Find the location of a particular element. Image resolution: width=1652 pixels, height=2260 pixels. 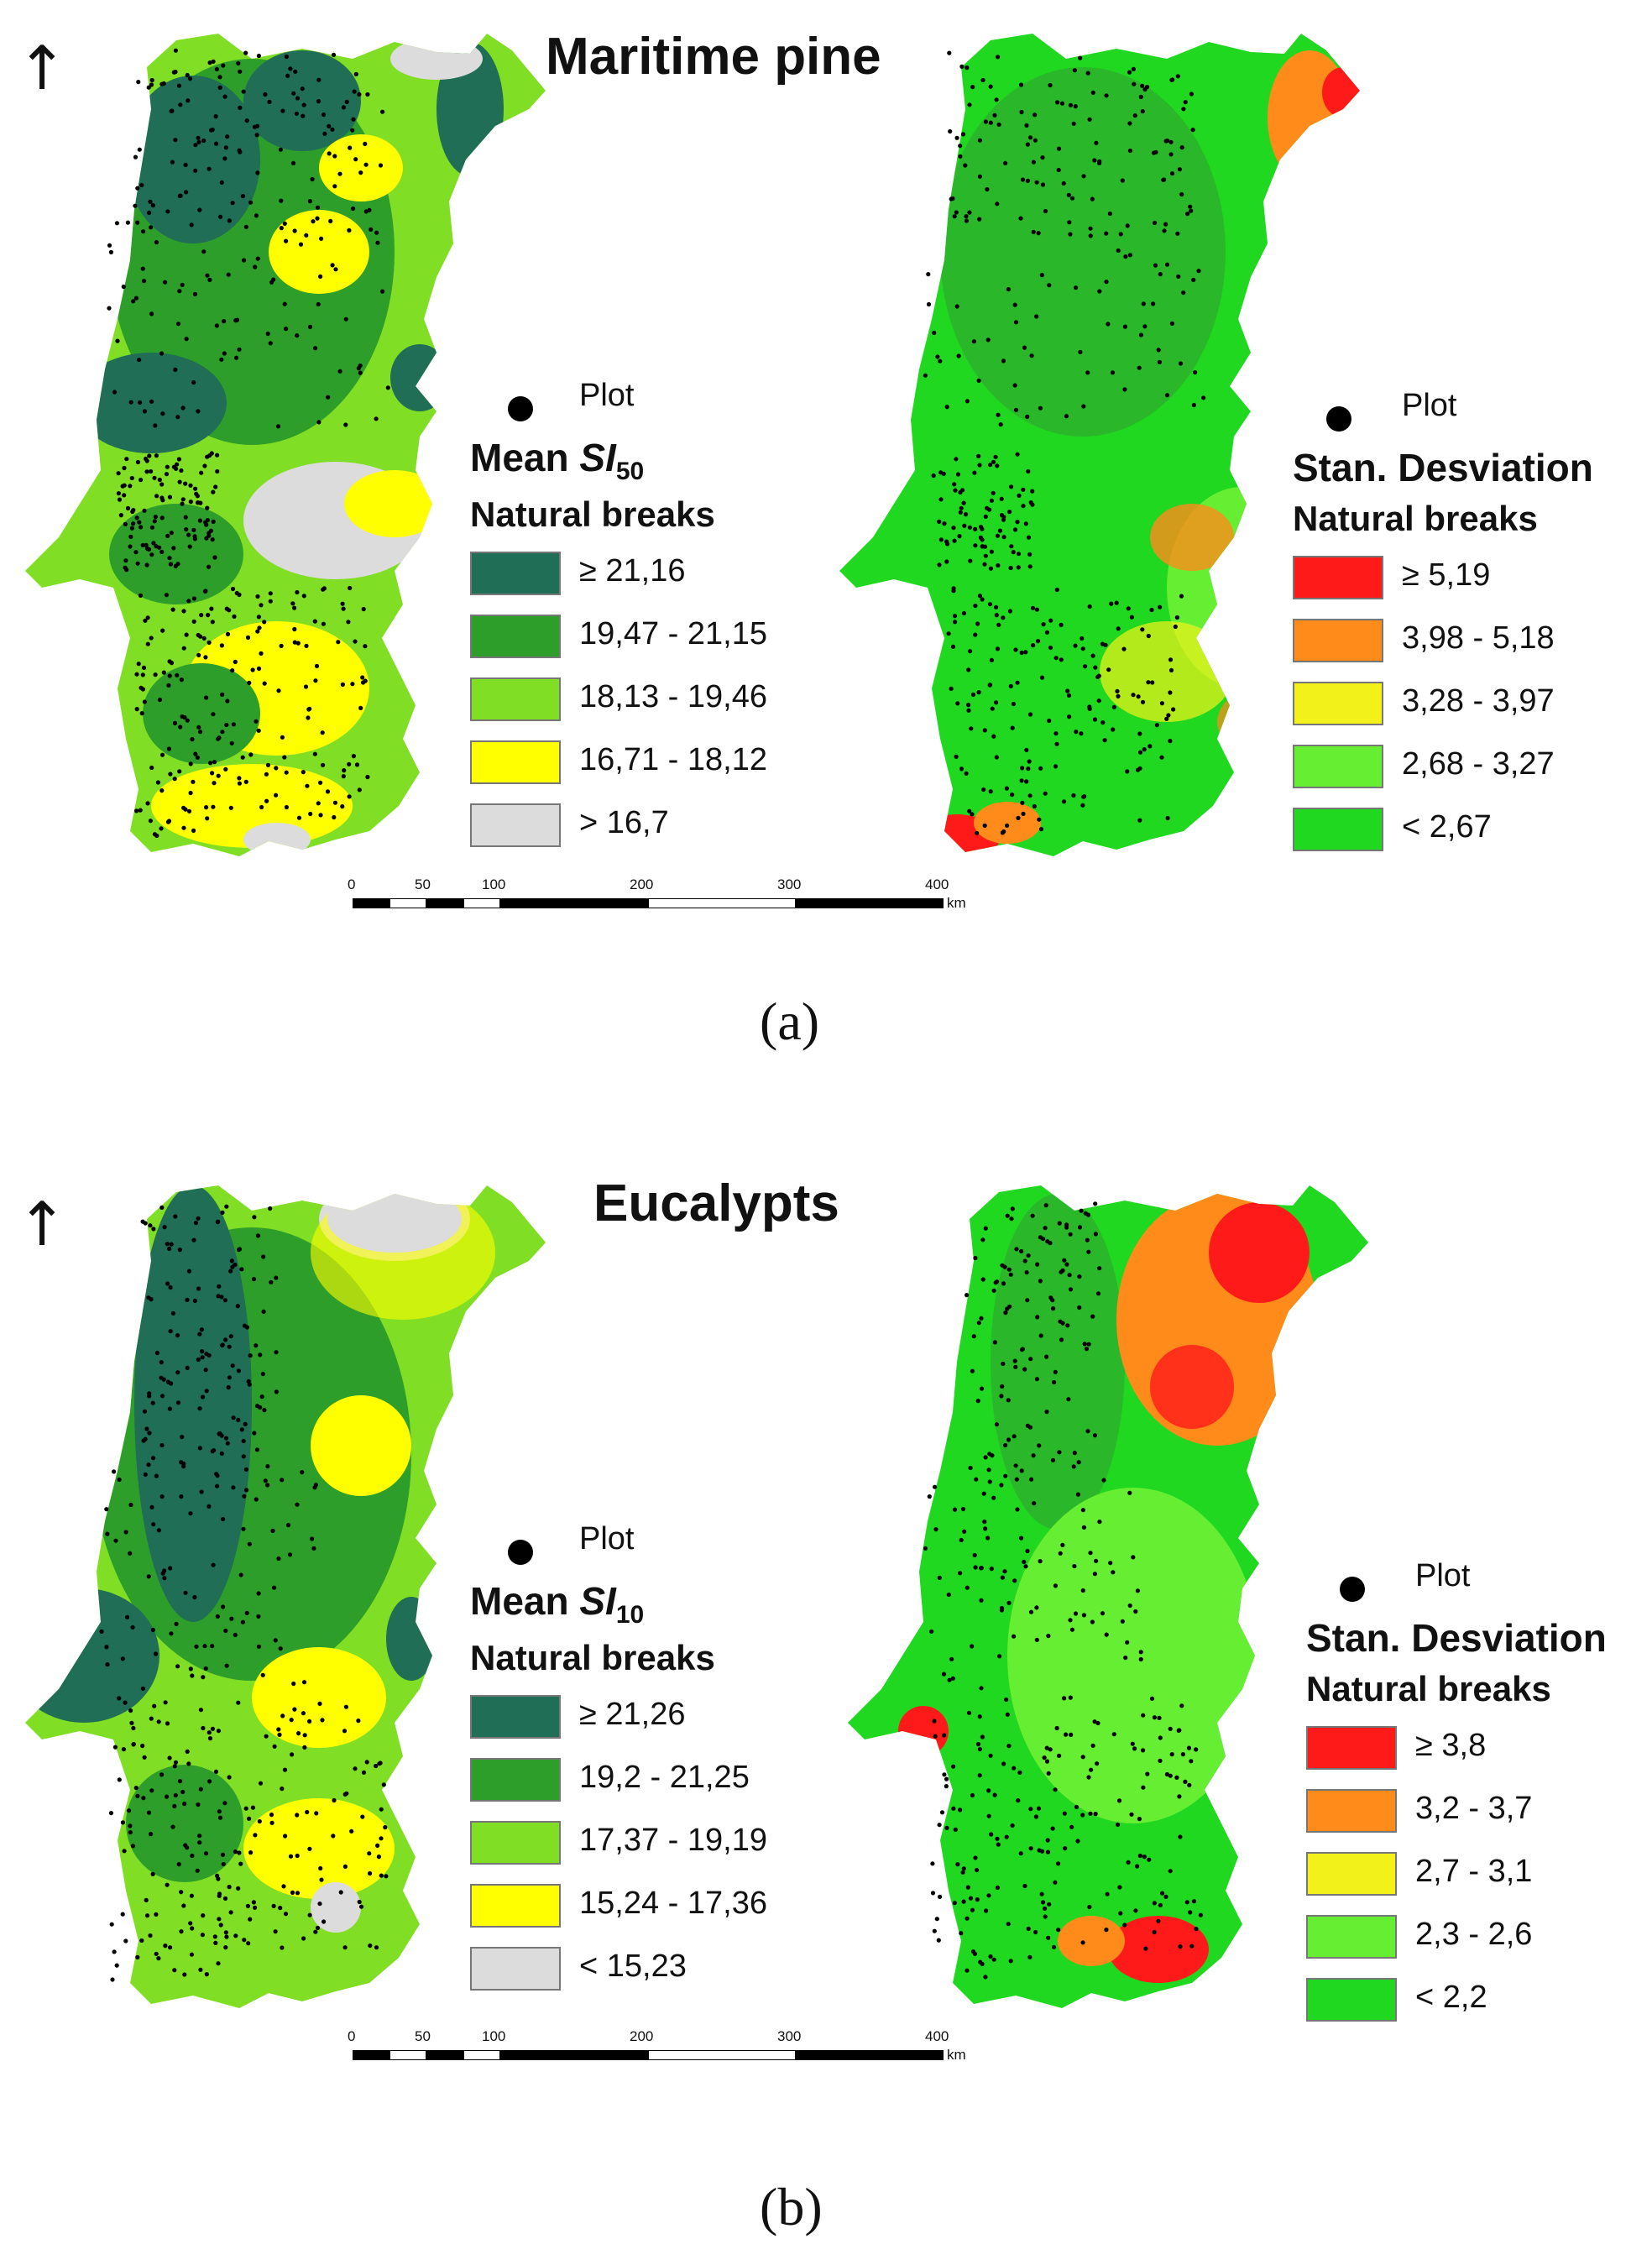

scale-segment is located at coordinates (408, 903).